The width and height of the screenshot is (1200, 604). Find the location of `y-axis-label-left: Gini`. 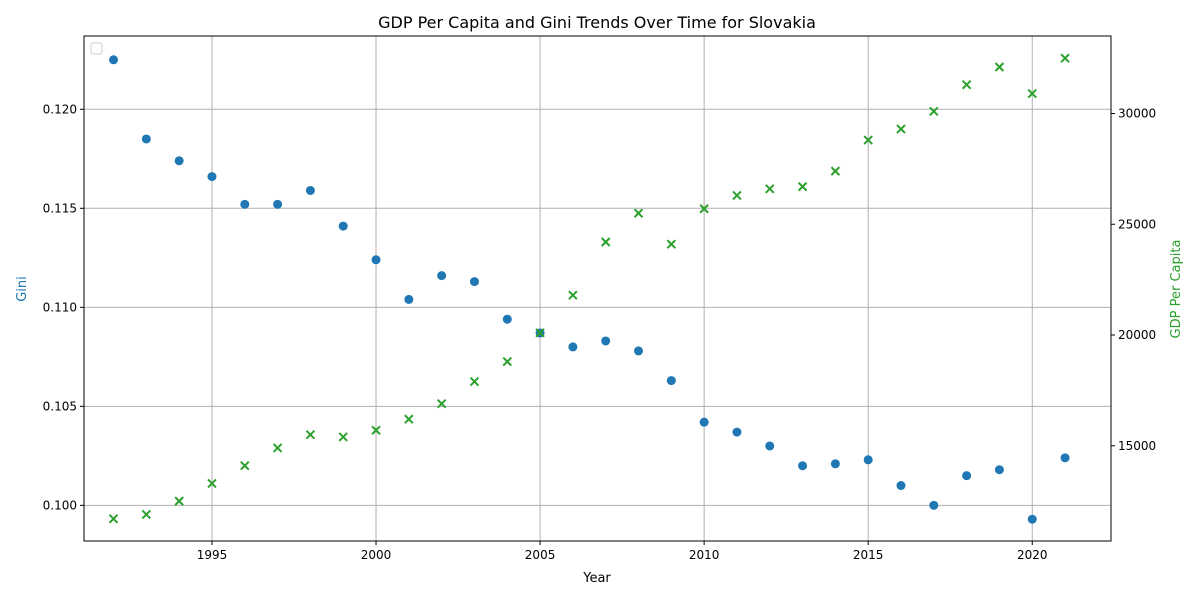

y-axis-label-left: Gini is located at coordinates (22, 289).